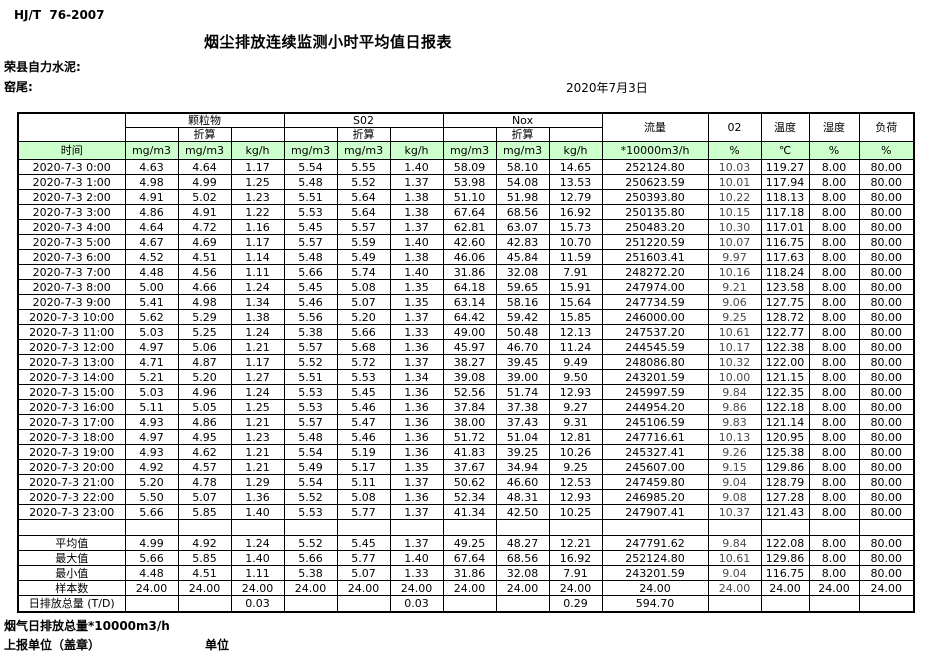 The image size is (935, 656). Describe the element at coordinates (257, 227) in the screenshot. I see `value-cell: 1.16` at that location.